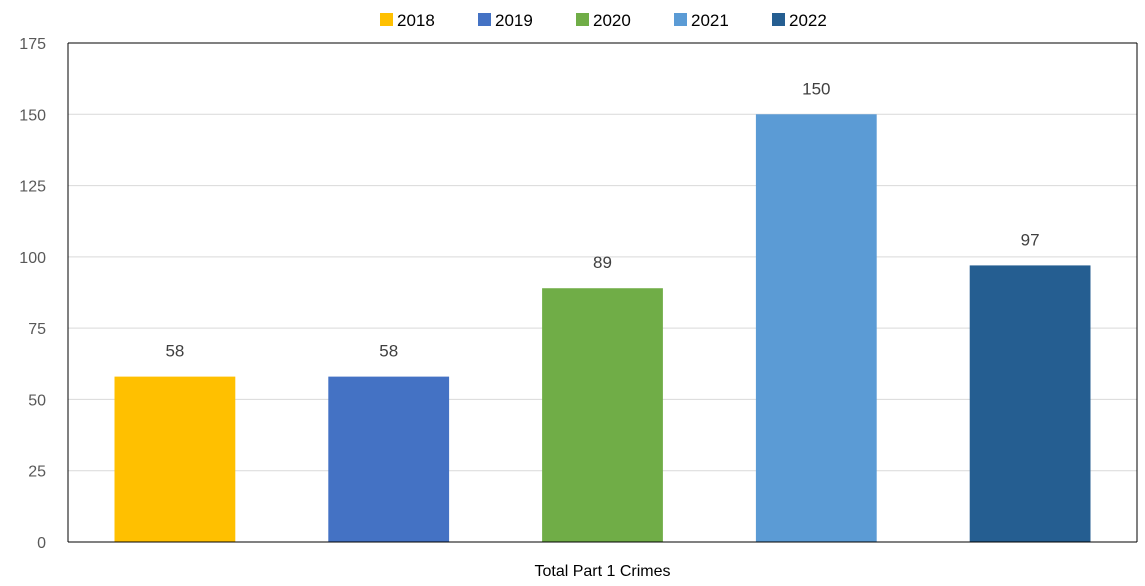  What do you see at coordinates (37, 472) in the screenshot?
I see `y-tick-label-25: 25` at bounding box center [37, 472].